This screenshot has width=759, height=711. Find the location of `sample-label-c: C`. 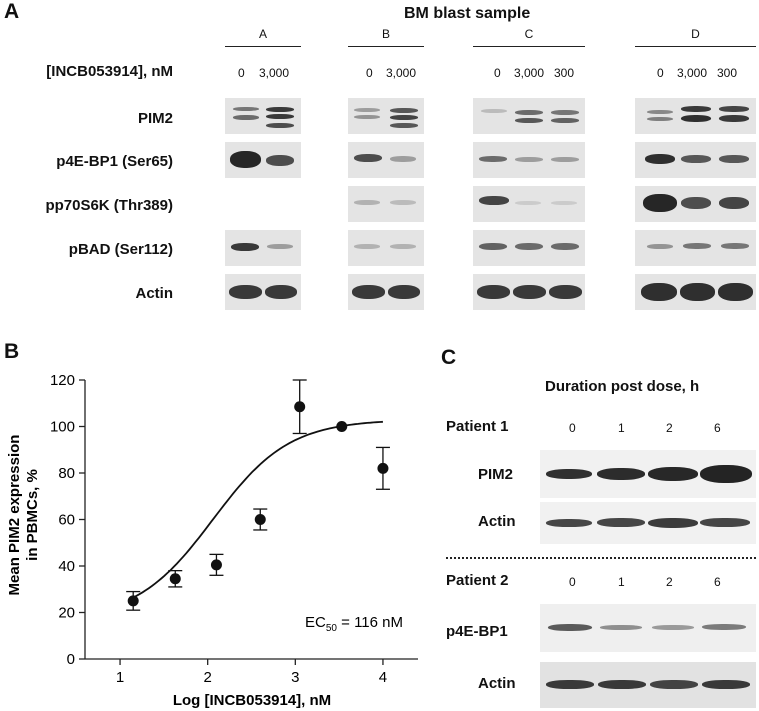

sample-label-c: C is located at coordinates (529, 34).